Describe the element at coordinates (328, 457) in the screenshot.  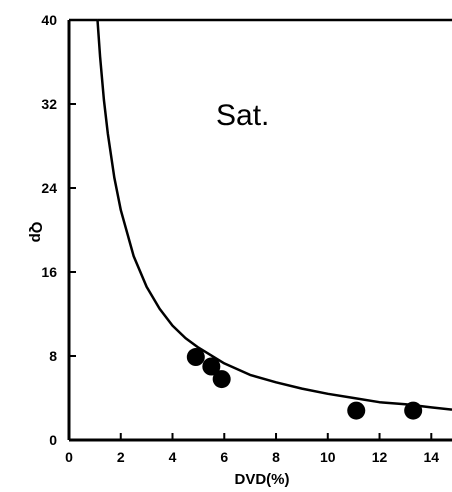
I see `x-tick-label: 10` at that location.